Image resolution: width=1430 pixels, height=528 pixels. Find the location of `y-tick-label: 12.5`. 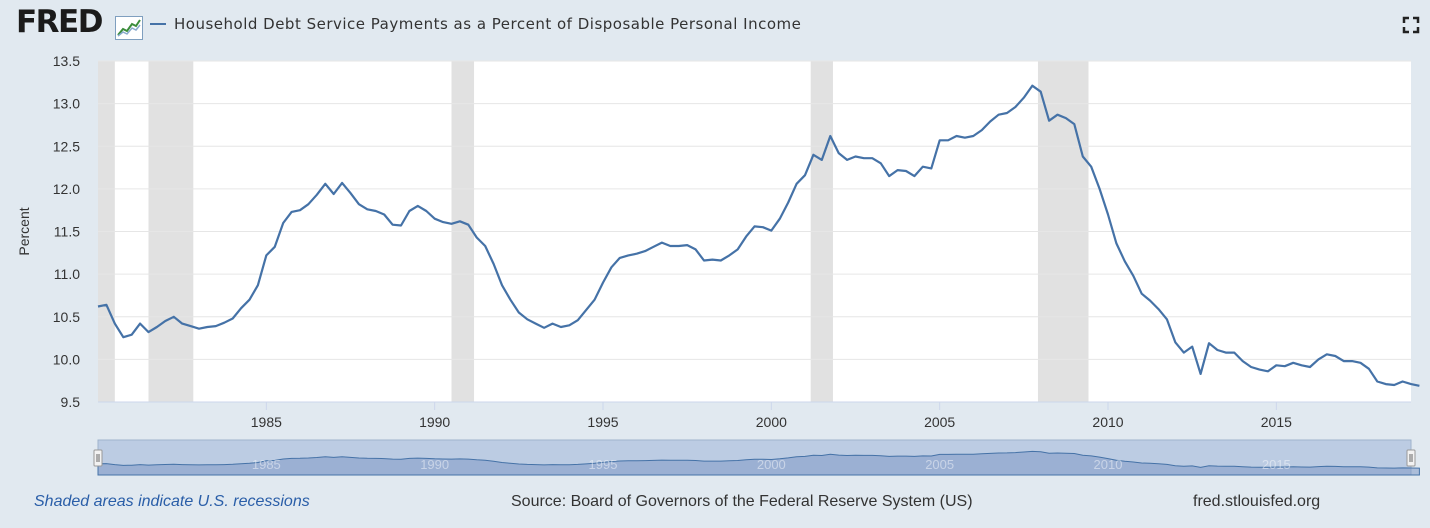

y-tick-label: 12.5 is located at coordinates (66, 146).